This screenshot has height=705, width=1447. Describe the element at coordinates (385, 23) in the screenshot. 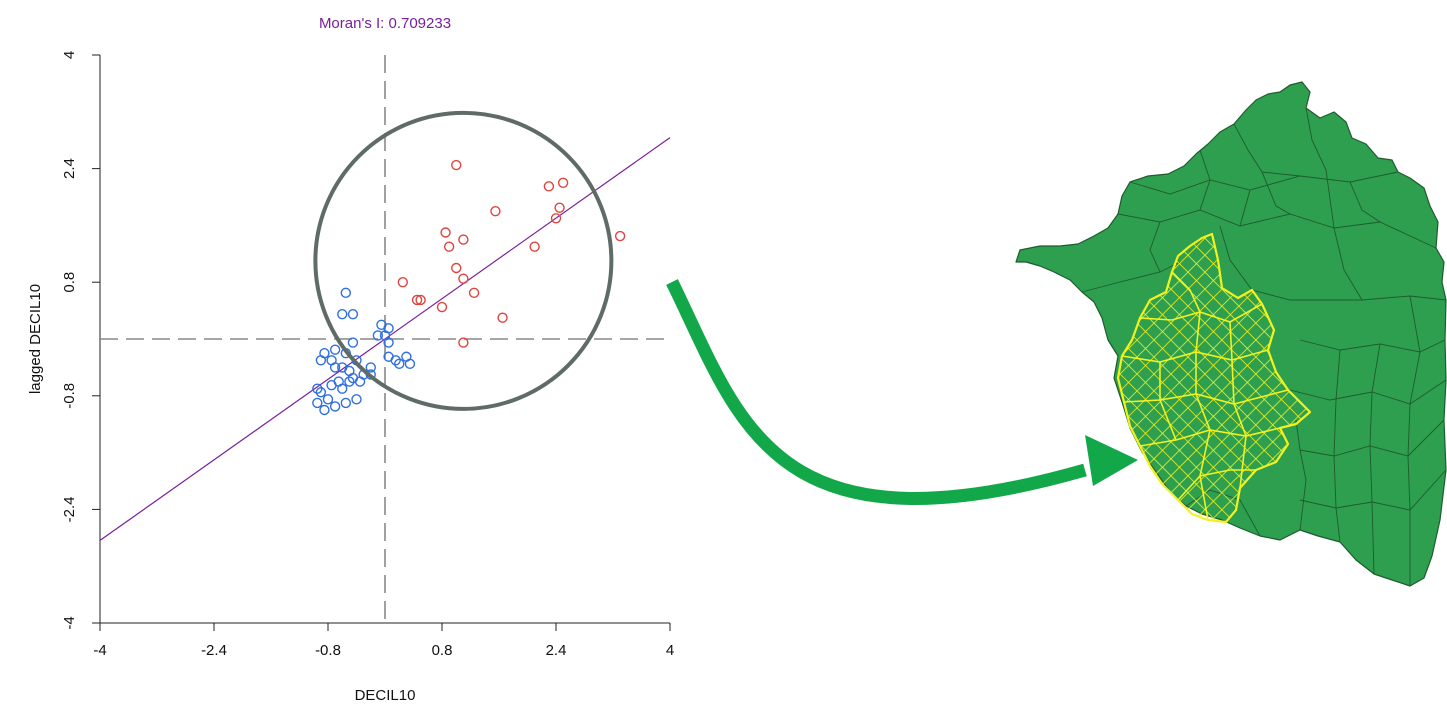

I see `chart-title: Moran's I: 0.709233` at that location.